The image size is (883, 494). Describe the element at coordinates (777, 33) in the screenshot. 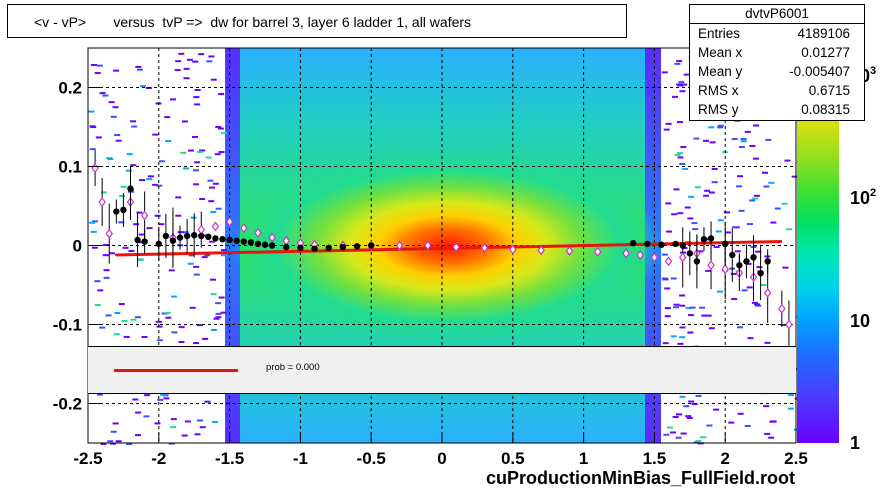

I see `stats-row-entries: Entries 4189106` at that location.